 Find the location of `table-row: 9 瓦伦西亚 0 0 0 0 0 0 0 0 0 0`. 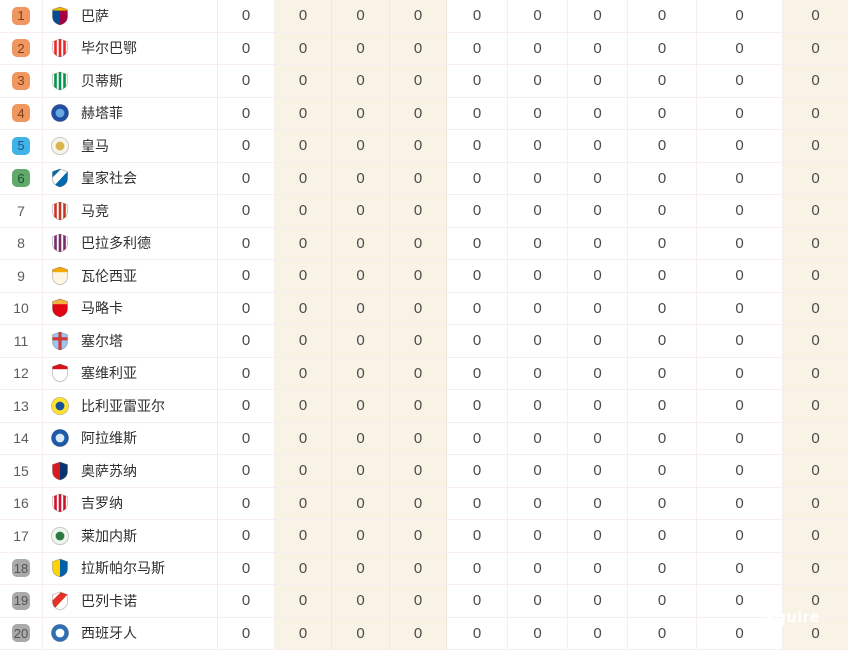

table-row: 9 瓦伦西亚 0 0 0 0 0 0 0 0 0 0 is located at coordinates (424, 276).